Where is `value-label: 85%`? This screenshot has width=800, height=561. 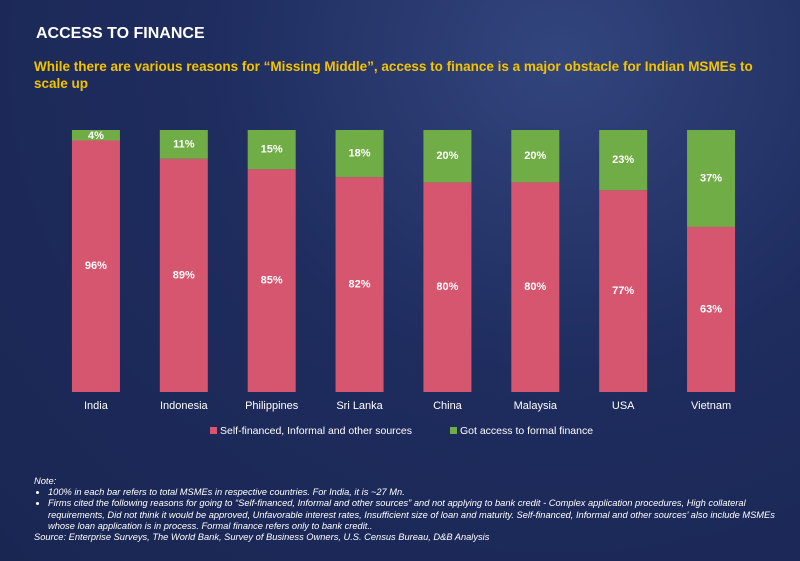 value-label: 85% is located at coordinates (272, 281).